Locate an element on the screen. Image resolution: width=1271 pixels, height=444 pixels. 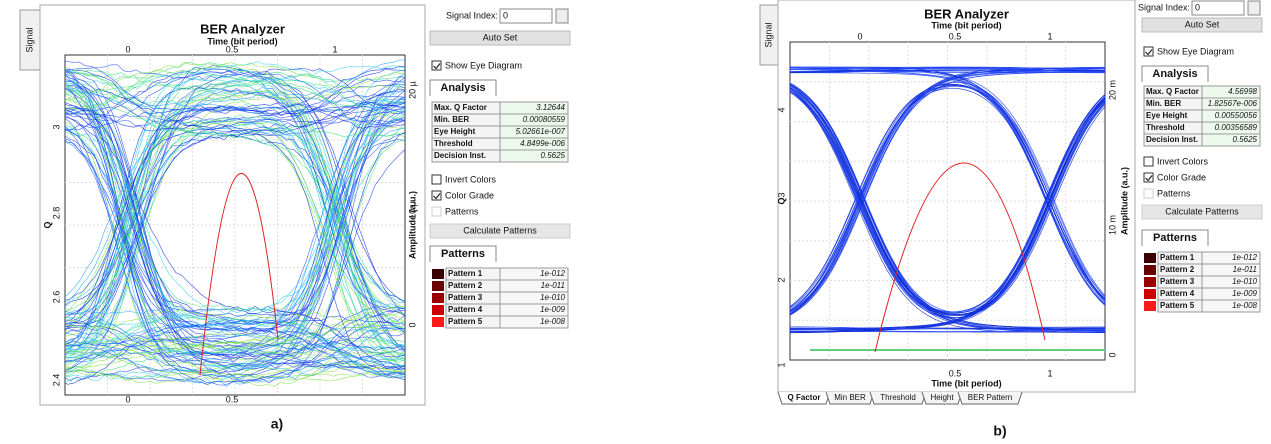
table-value: 0.00550056 is located at coordinates (1236, 115).